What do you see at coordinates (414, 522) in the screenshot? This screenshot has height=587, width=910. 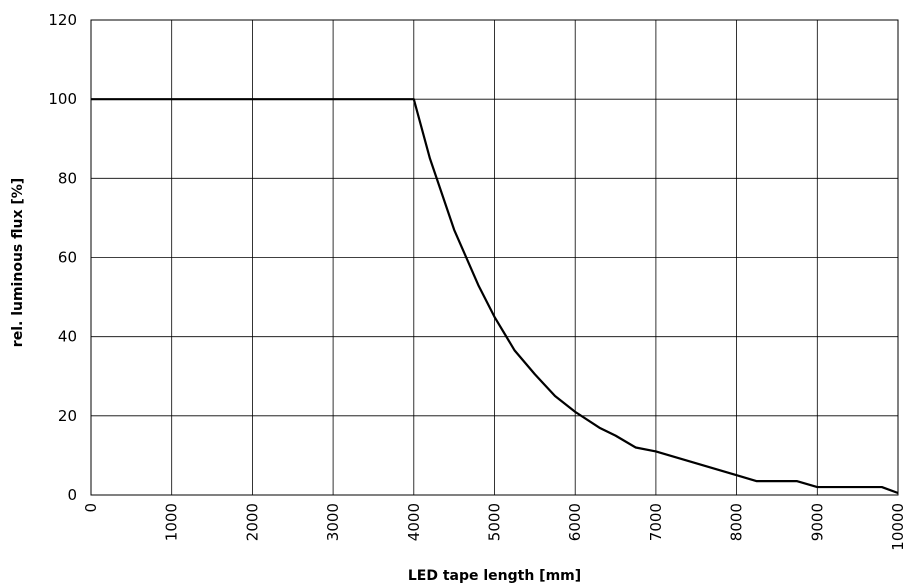 I see `x-tick-label: 4000` at bounding box center [414, 522].